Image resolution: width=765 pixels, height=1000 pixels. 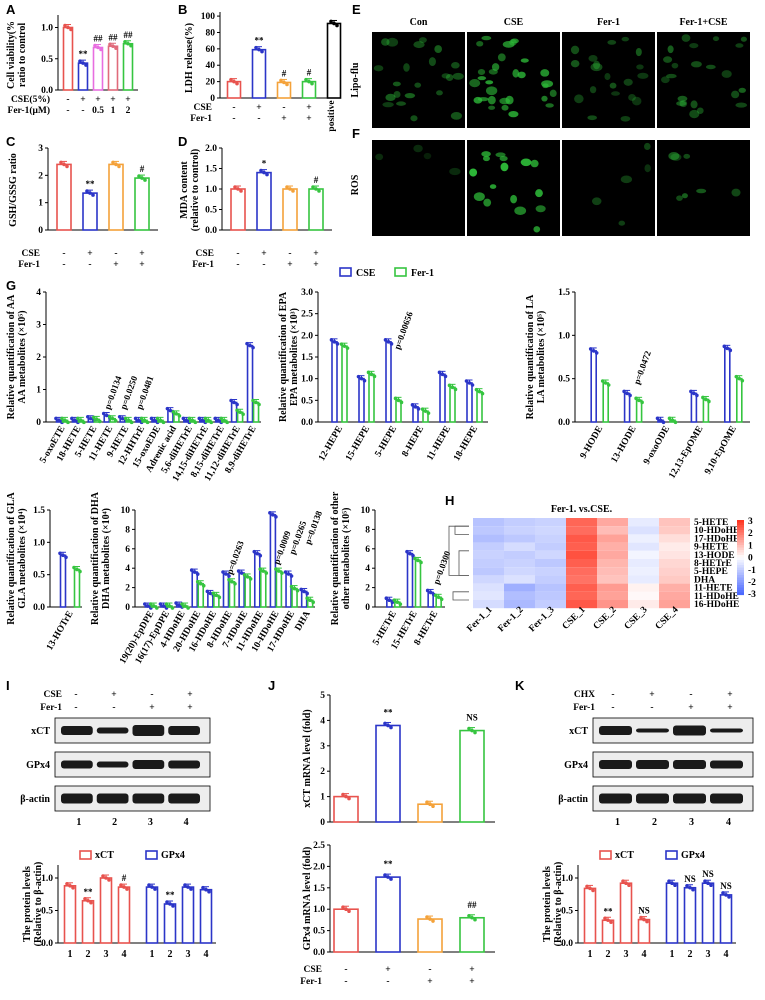 I want to click on k-lane-label: 2, so click(x=654, y=822).